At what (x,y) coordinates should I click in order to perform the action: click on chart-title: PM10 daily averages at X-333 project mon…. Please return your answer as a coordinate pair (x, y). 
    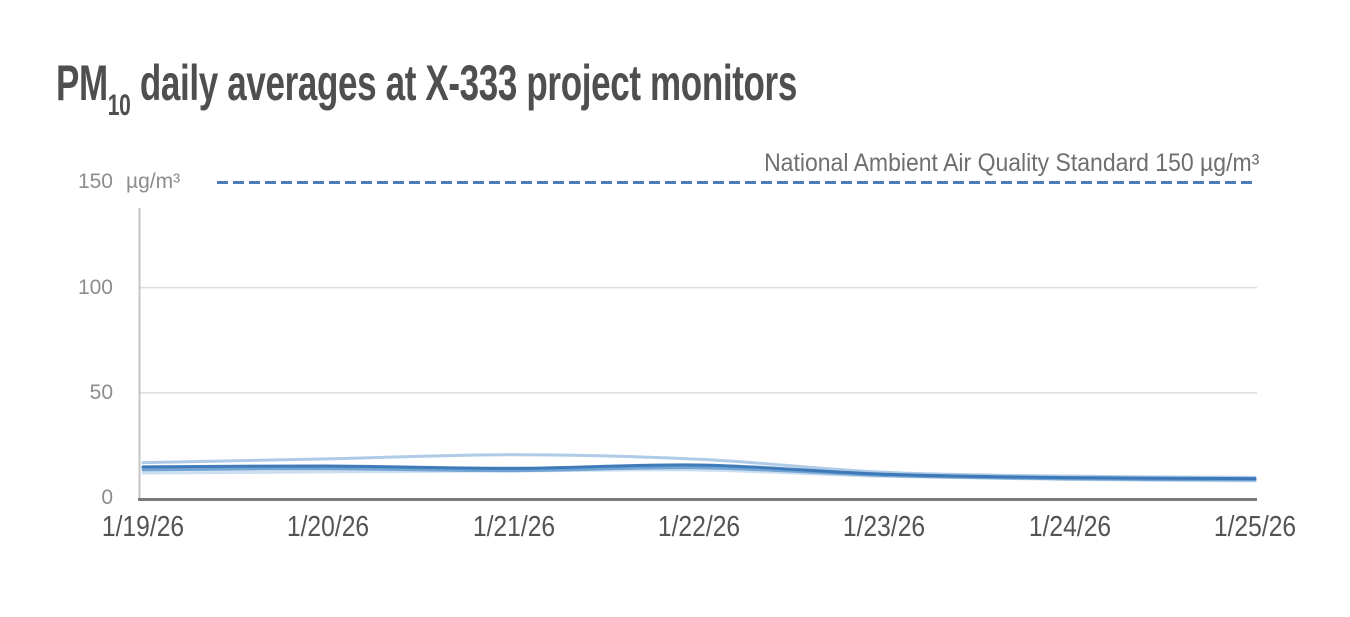
    Looking at the image, I should click on (426, 88).